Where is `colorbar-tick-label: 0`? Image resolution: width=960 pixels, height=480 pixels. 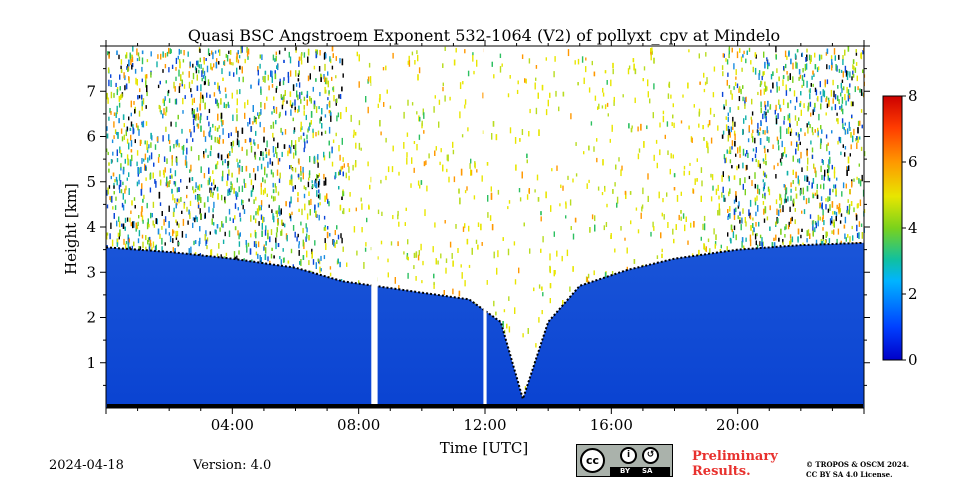 colorbar-tick-label: 0 is located at coordinates (913, 360).